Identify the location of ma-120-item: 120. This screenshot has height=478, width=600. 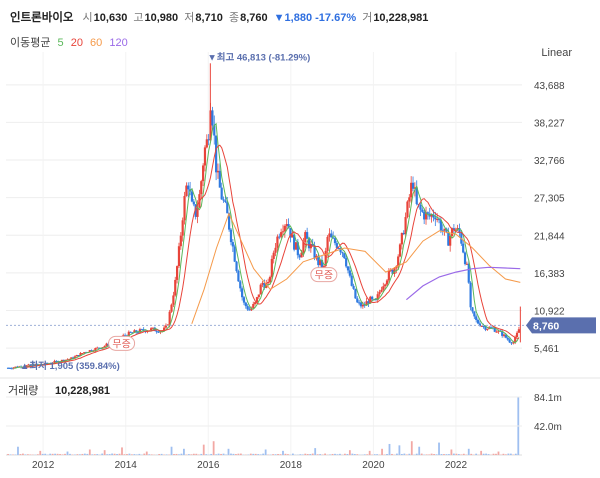
(118, 43).